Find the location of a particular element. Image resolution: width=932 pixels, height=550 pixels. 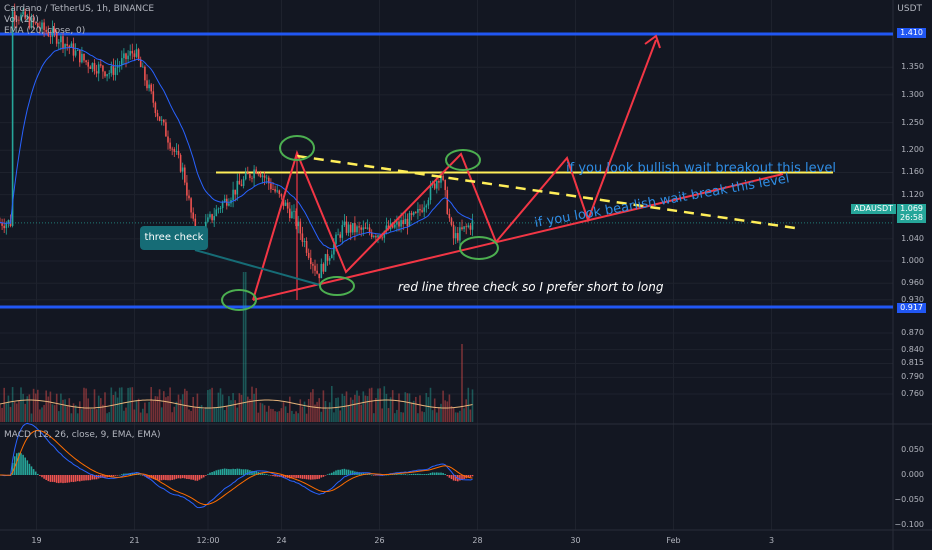

callout-pointer is located at coordinates (257, 267).